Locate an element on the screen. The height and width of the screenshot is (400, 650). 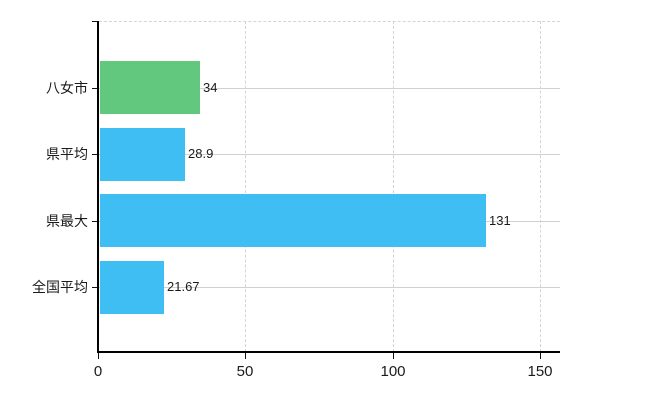
category-label: 全国平均 is located at coordinates (60, 287).